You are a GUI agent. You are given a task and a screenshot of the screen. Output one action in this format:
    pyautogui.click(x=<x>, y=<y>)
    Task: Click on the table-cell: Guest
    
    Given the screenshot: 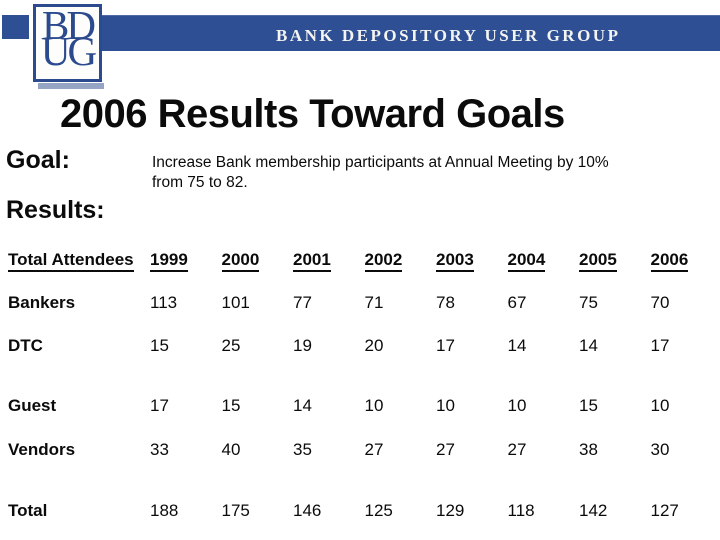 What is the action you would take?
    pyautogui.click(x=79, y=406)
    